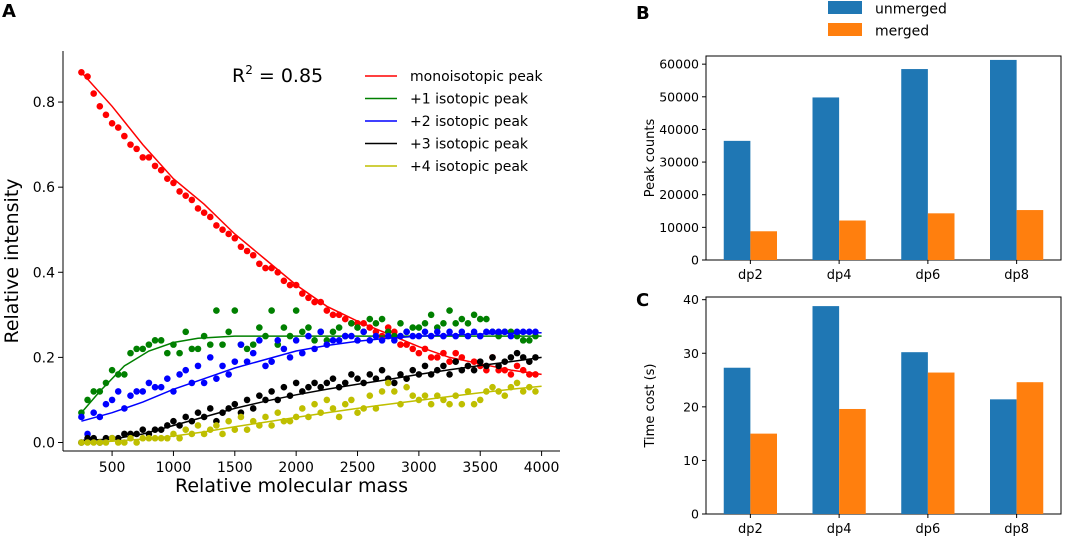 This screenshot has height=537, width=1072. What do you see at coordinates (883, 158) in the screenshot?
I see `chart-b-frame` at bounding box center [883, 158].